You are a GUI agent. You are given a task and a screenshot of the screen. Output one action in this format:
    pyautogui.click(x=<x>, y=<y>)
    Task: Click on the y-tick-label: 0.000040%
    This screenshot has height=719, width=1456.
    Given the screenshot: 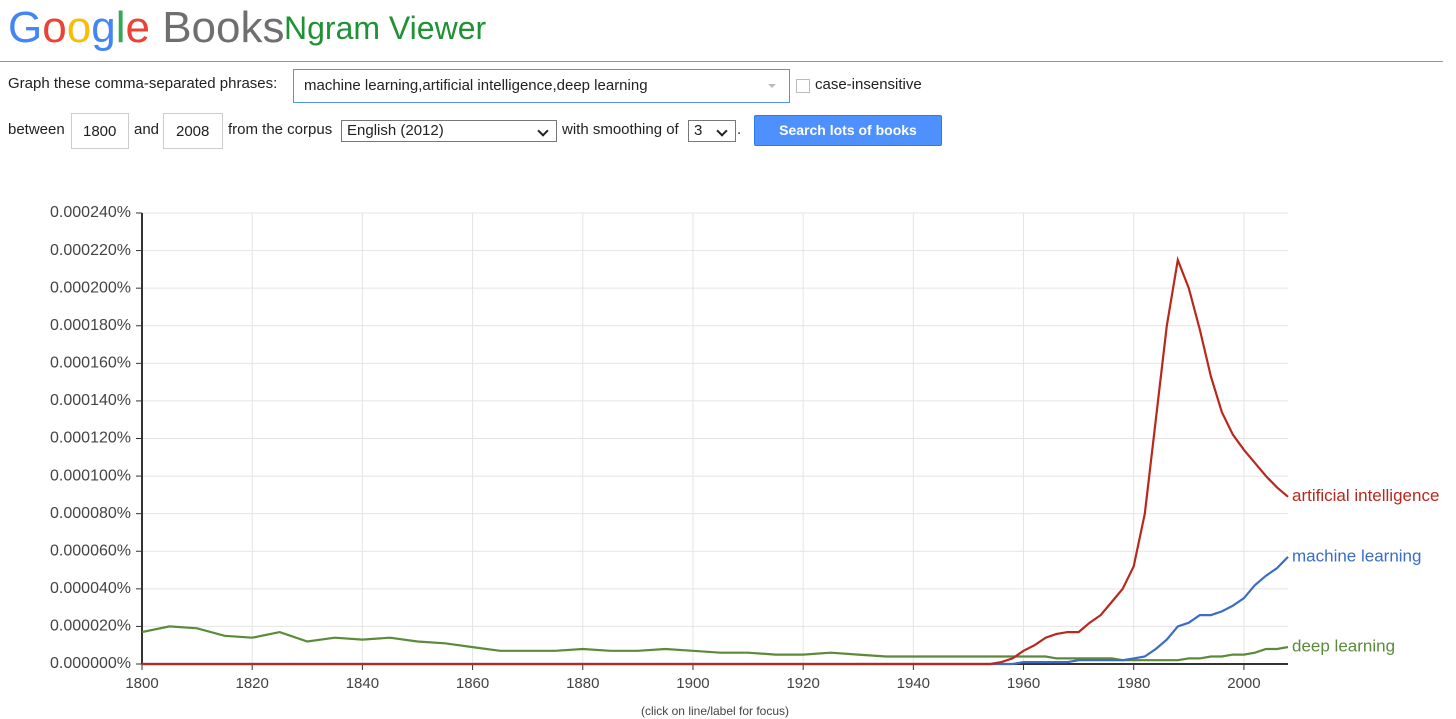 What is the action you would take?
    pyautogui.click(x=90, y=588)
    